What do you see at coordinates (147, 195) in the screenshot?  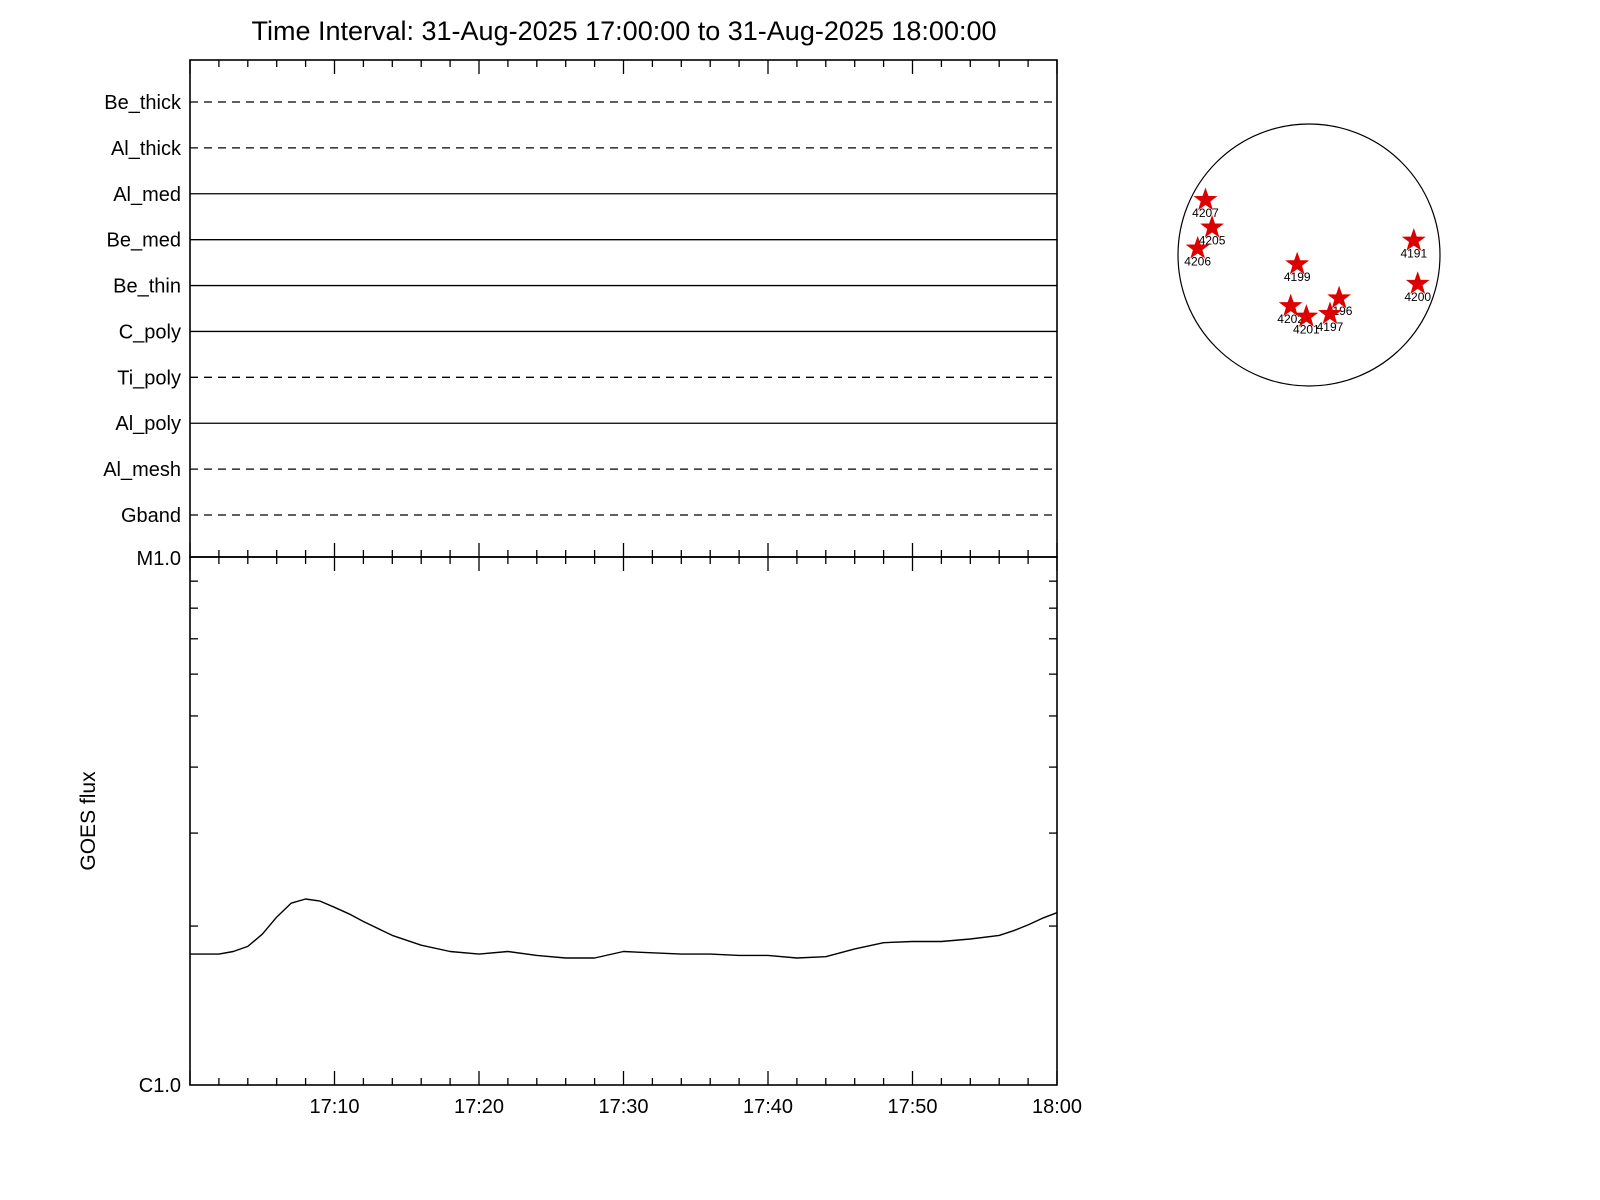 I see `filter-label-Al_med: Al_med` at bounding box center [147, 195].